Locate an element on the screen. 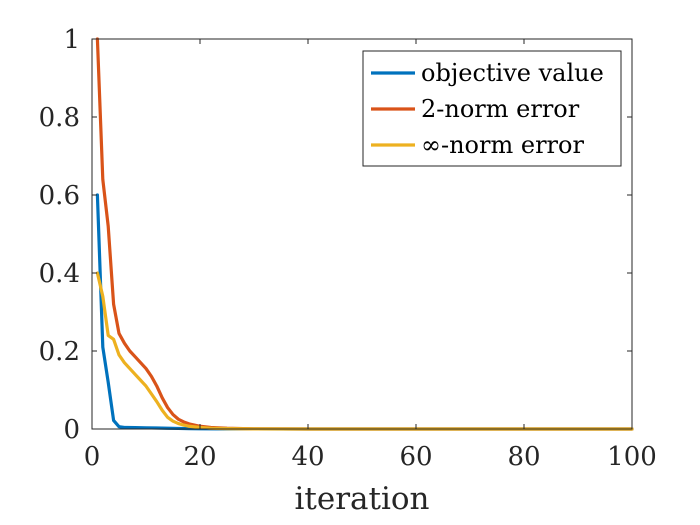  y-tick-label: 0.4 is located at coordinates (59, 274).